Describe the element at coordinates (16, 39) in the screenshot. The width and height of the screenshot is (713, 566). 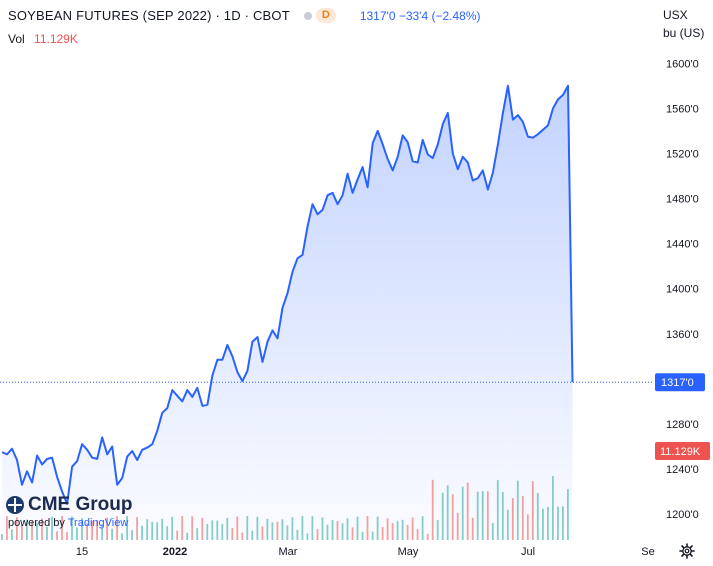
I see `volume-label: Vol` at that location.